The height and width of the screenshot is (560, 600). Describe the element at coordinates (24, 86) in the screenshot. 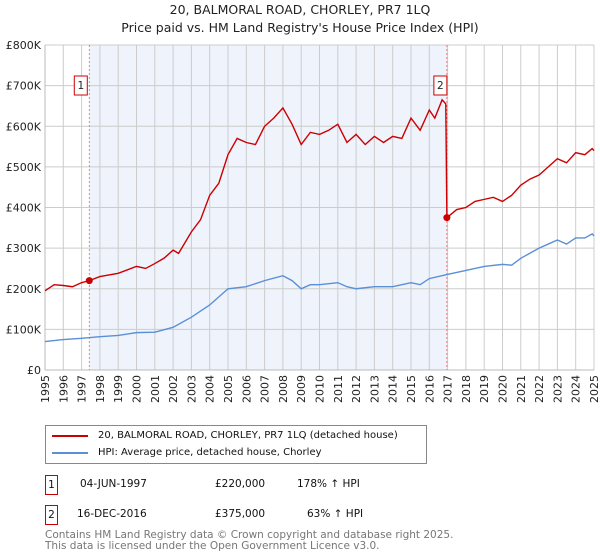

I see `y-tick-label: £700K` at that location.